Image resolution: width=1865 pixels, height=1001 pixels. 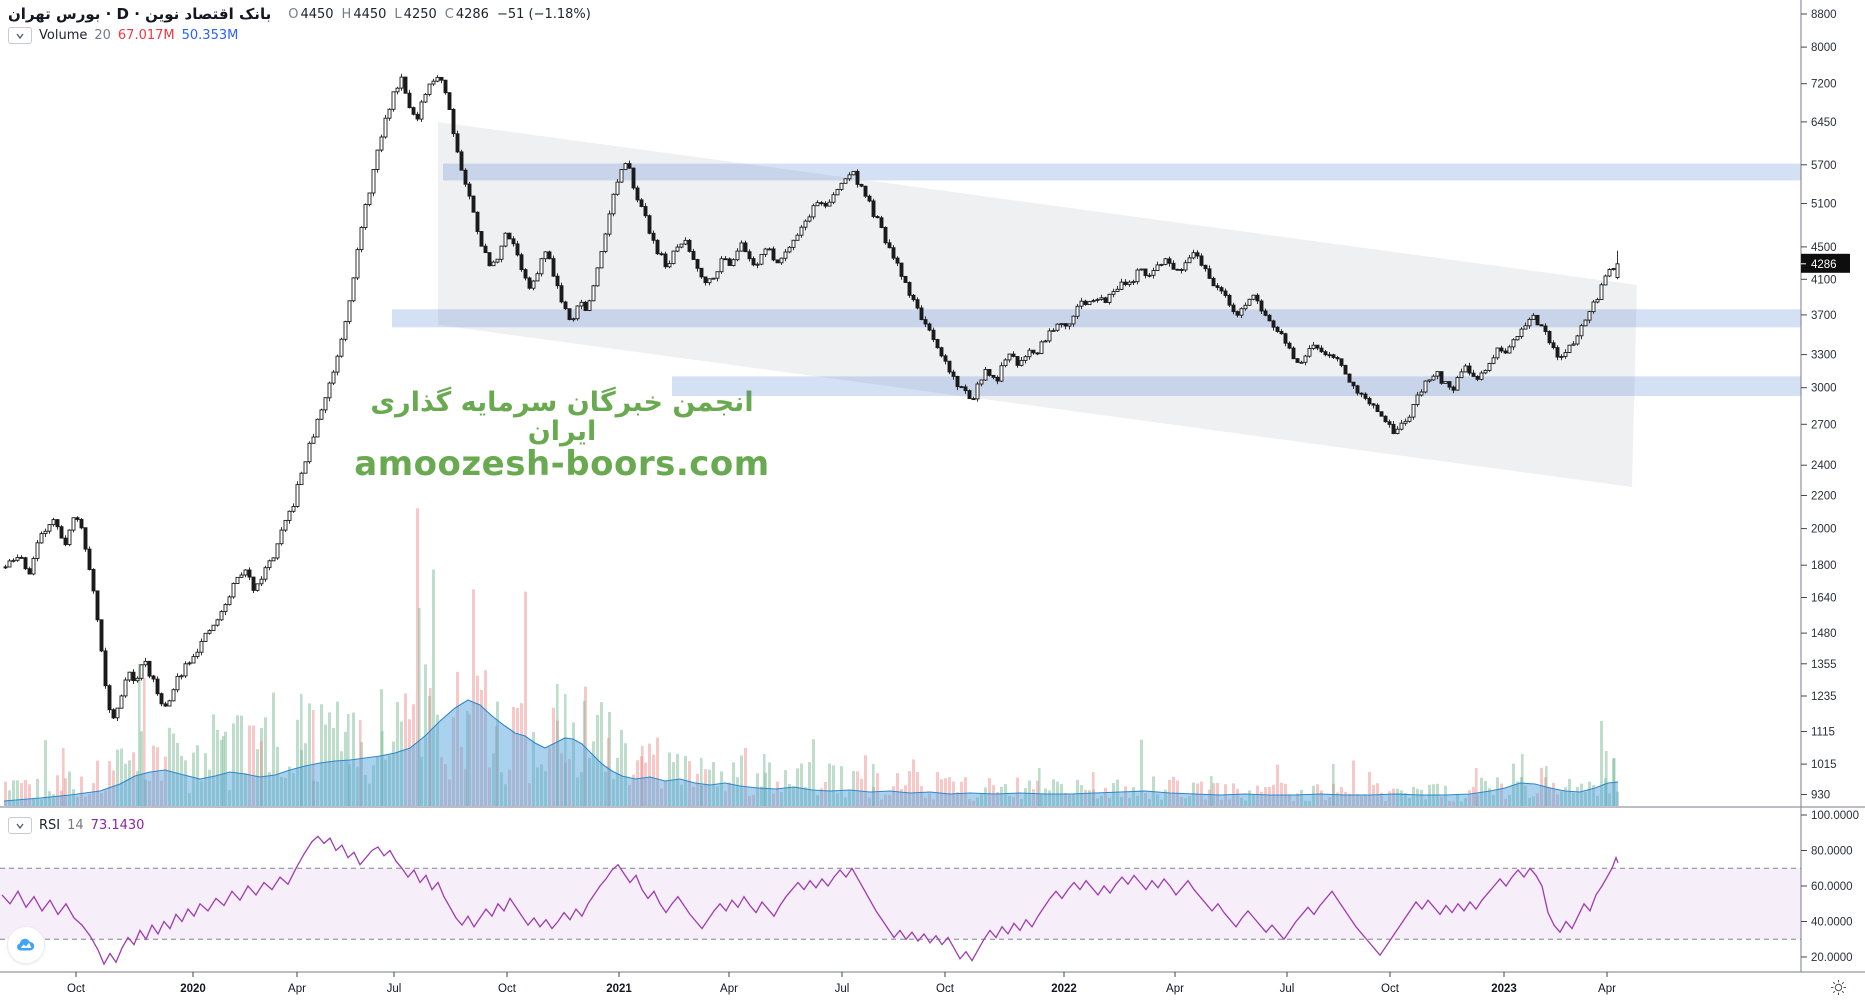 What do you see at coordinates (1823, 733) in the screenshot?
I see `price-tick-label: 1115` at bounding box center [1823, 733].